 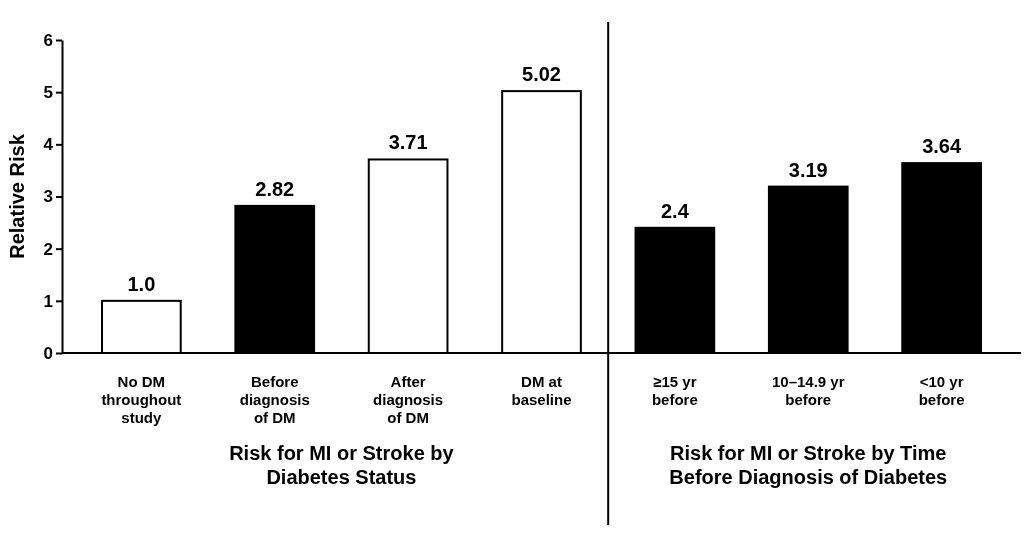 What do you see at coordinates (674, 390) in the screenshot?
I see `x-tick-label: ≥15 yr before` at bounding box center [674, 390].